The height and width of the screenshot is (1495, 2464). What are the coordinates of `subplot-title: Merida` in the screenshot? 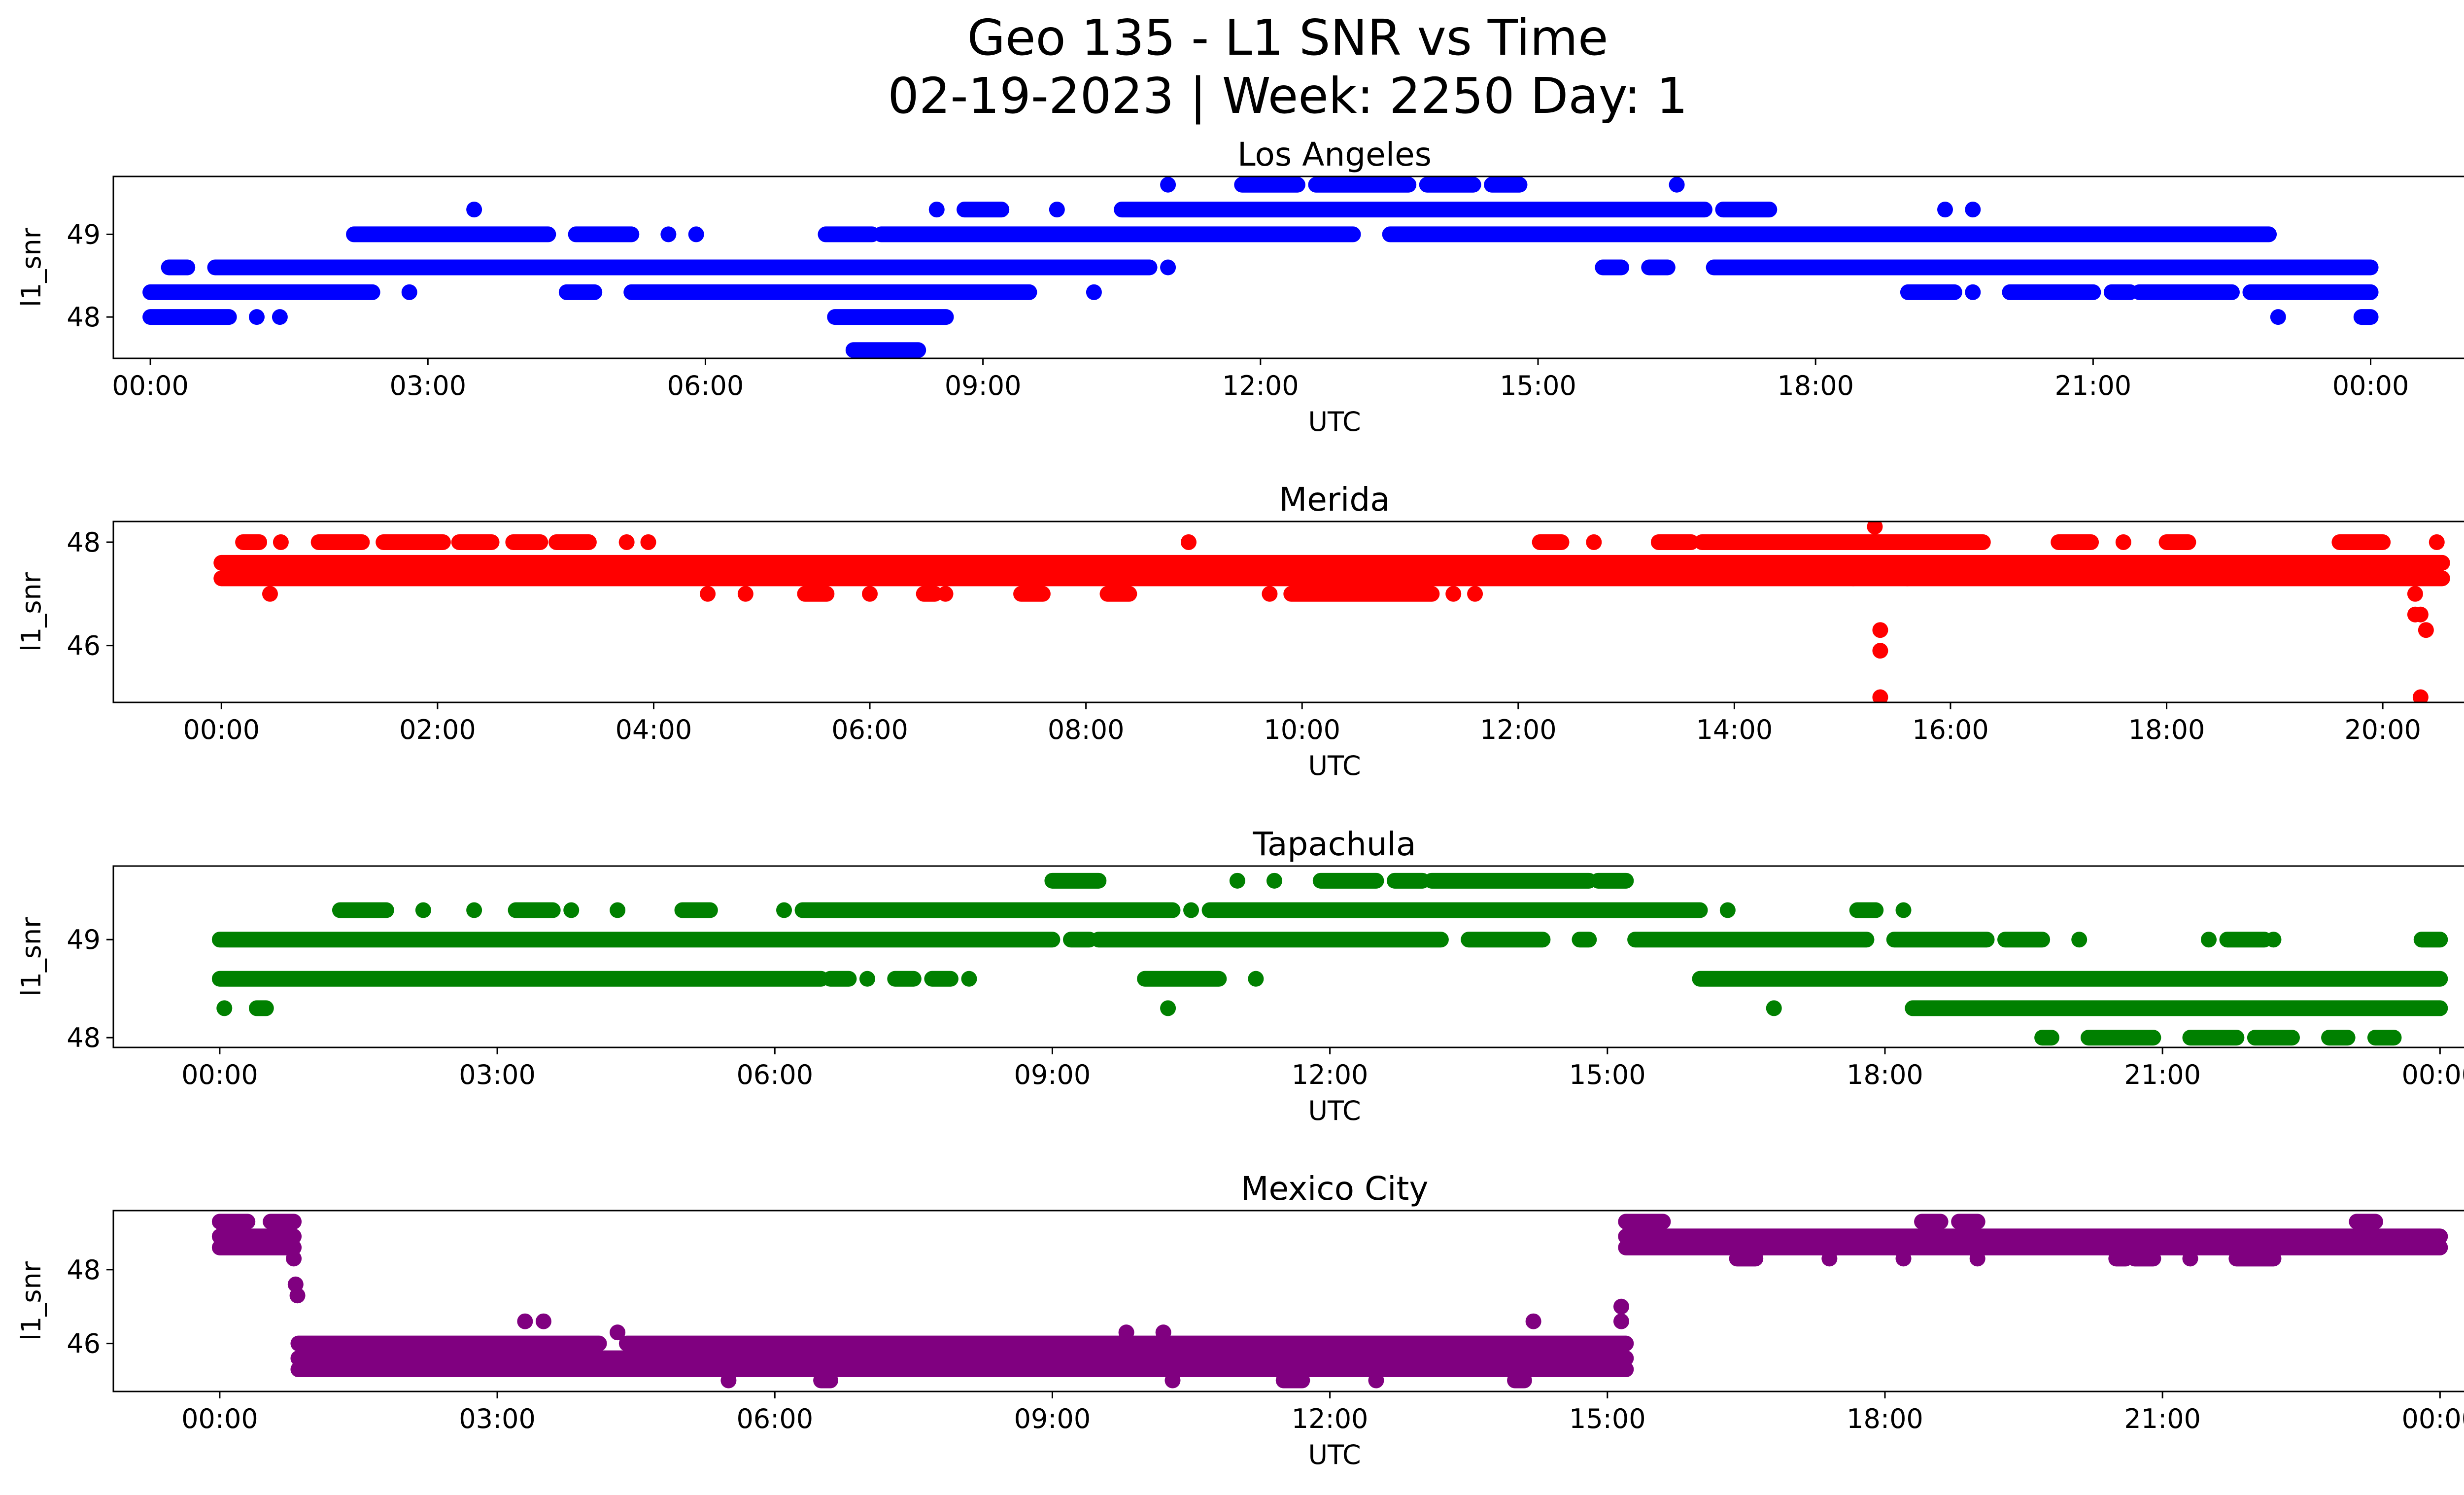 It's located at (1334, 500).